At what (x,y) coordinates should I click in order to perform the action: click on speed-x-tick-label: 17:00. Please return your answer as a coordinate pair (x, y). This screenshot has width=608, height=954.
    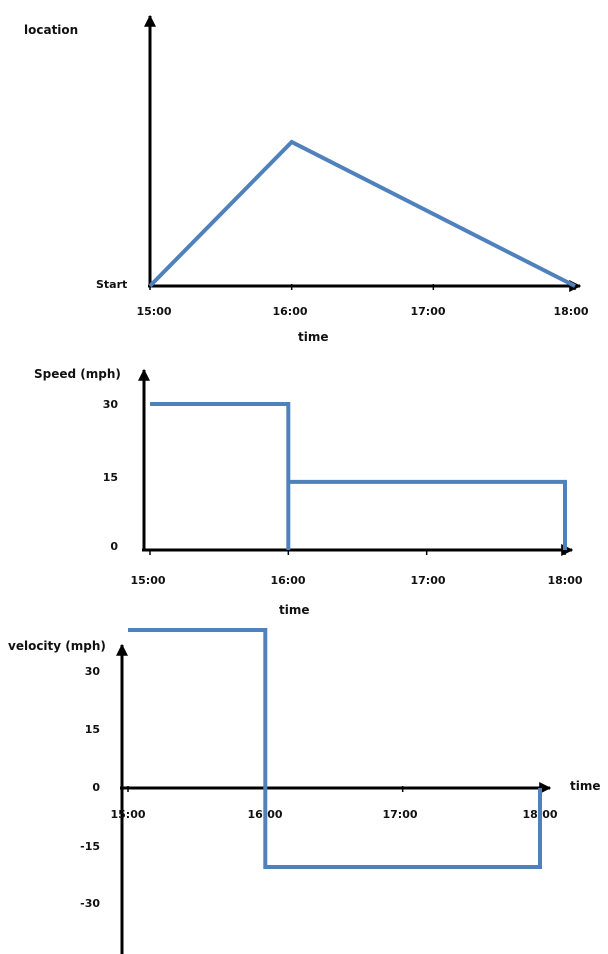
    Looking at the image, I should click on (427, 580).